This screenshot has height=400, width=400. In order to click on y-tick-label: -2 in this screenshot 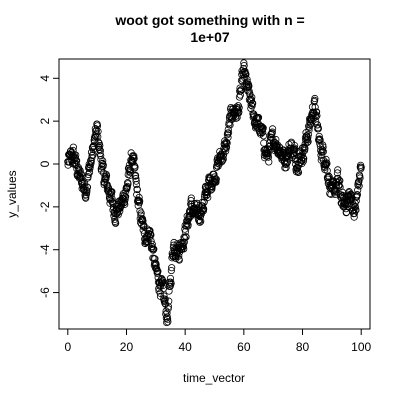, I will do `click(45, 206)`.